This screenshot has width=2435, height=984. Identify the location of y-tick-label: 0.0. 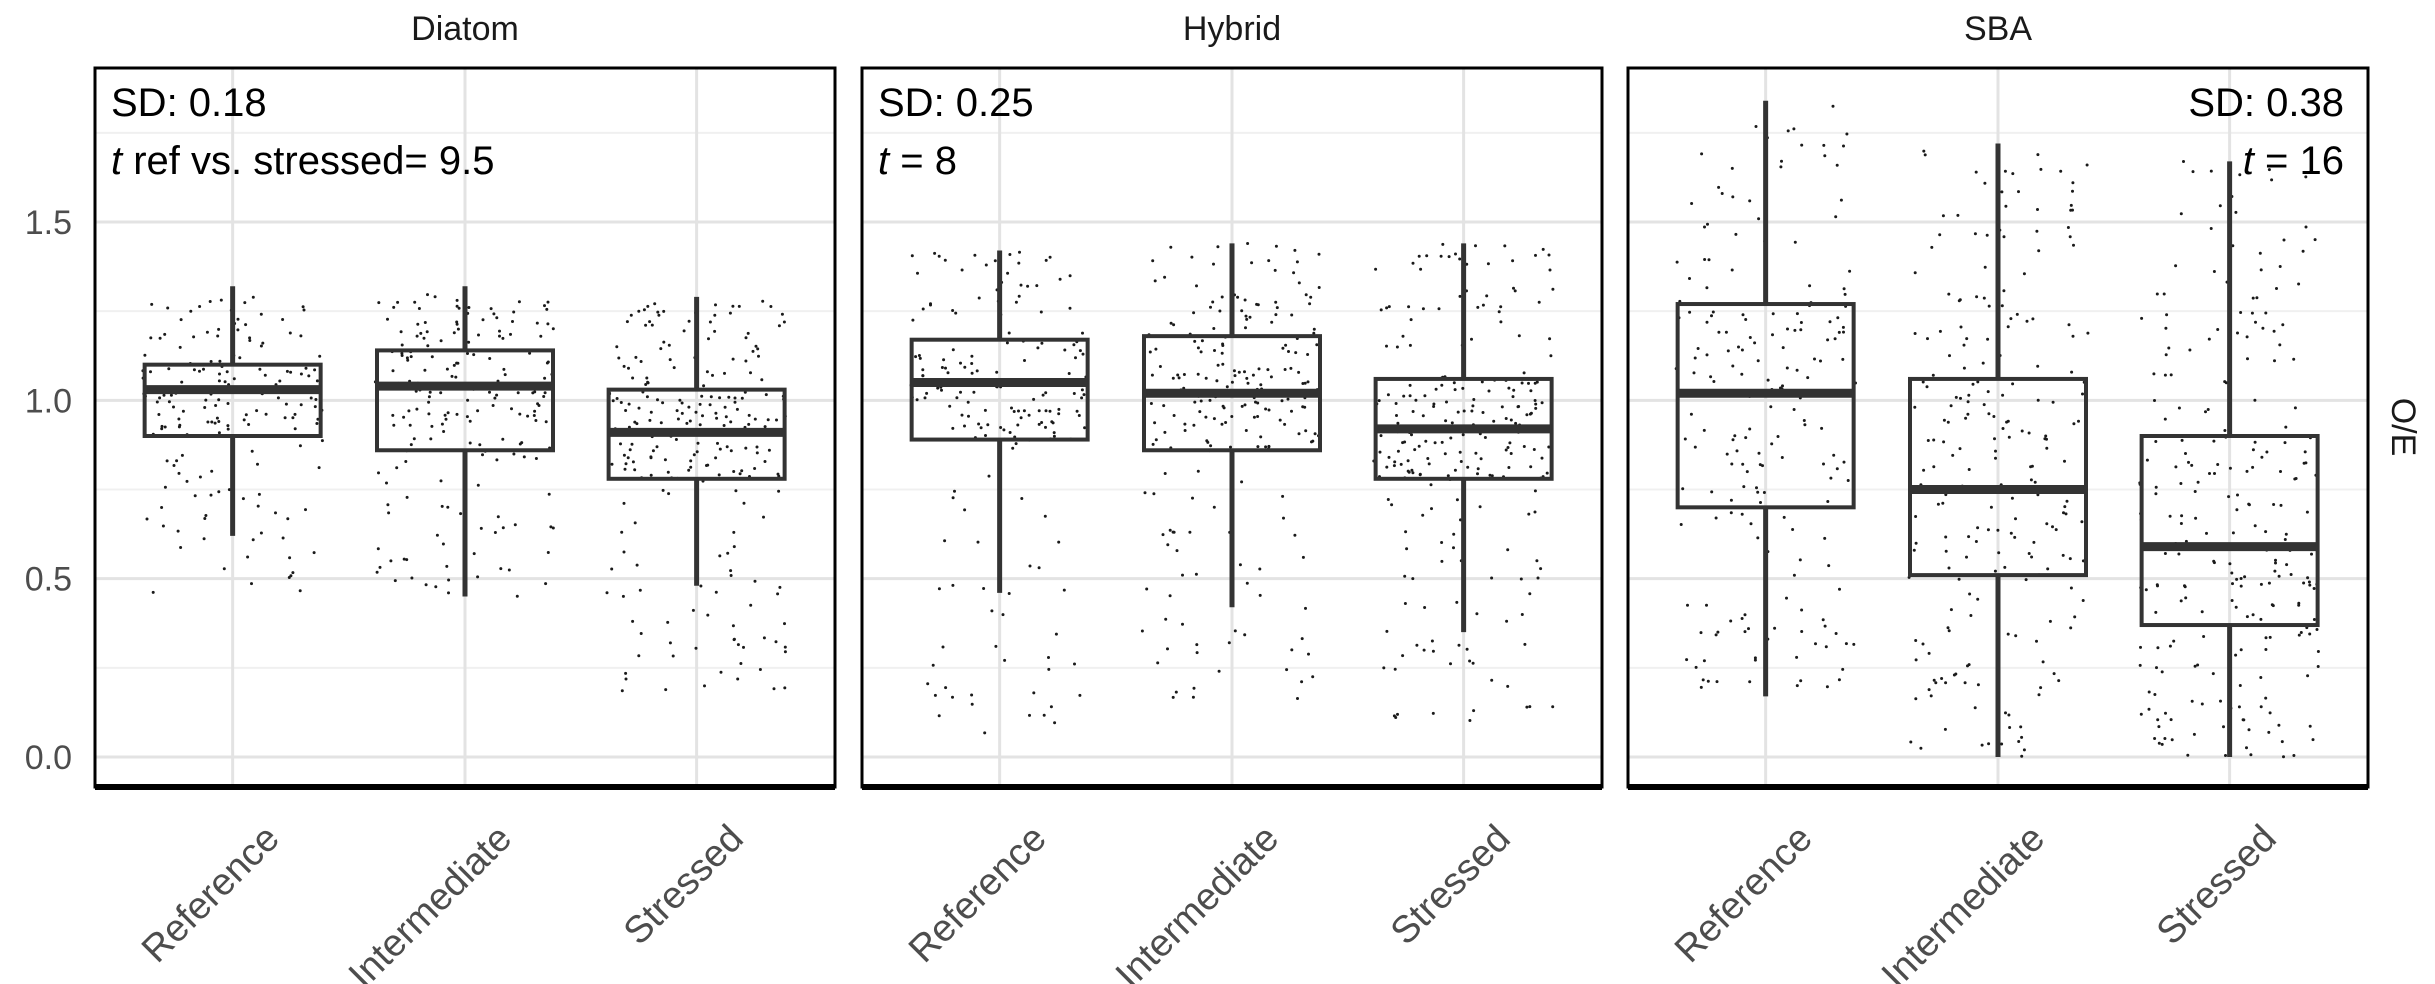
(48, 758).